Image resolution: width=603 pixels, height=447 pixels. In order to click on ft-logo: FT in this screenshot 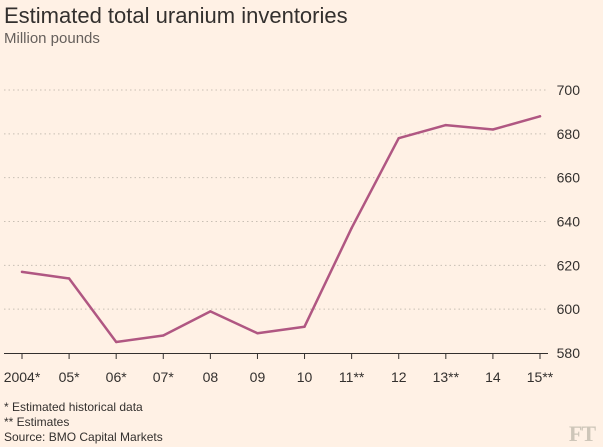, I will do `click(582, 433)`.